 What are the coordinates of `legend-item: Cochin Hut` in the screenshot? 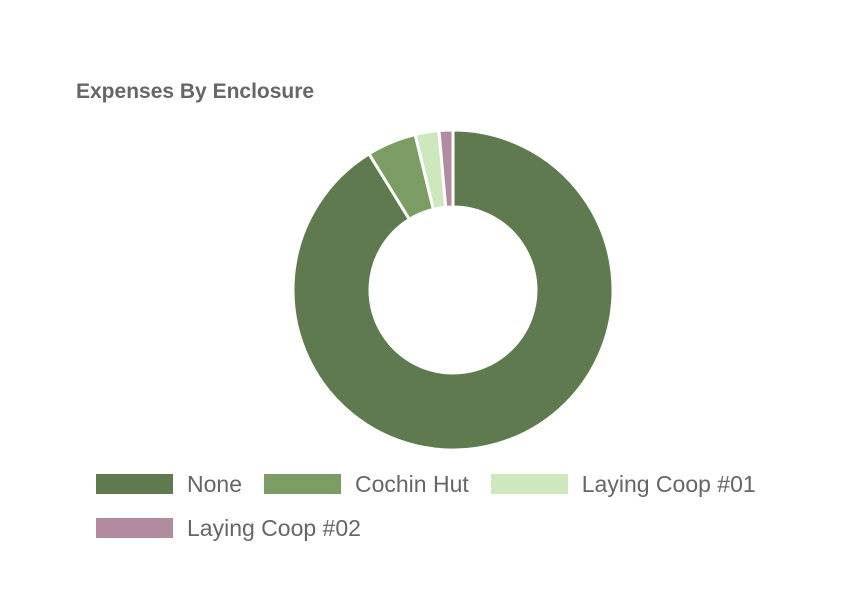 It's located at (366, 483).